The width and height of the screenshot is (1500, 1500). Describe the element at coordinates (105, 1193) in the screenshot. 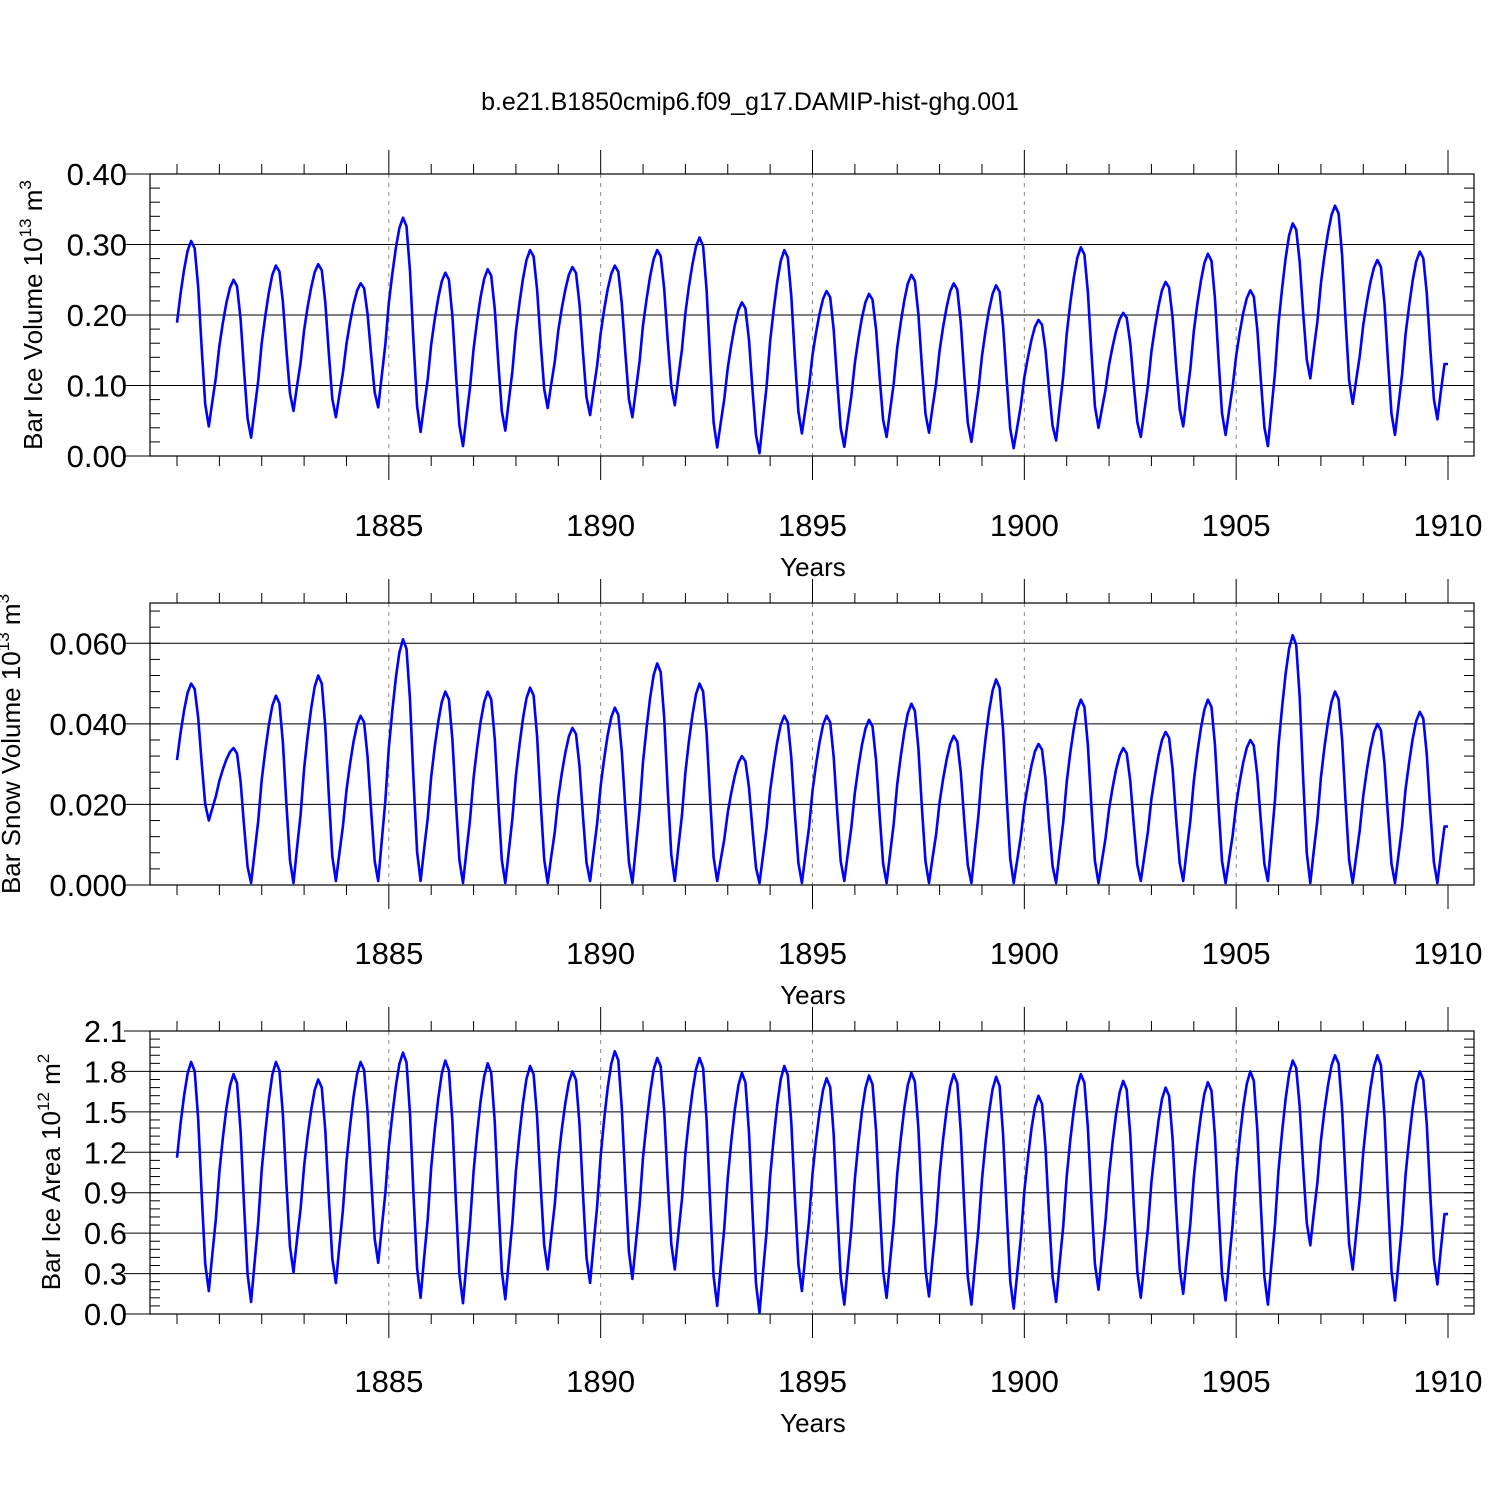

I see `y-tick-label: 0.9` at that location.